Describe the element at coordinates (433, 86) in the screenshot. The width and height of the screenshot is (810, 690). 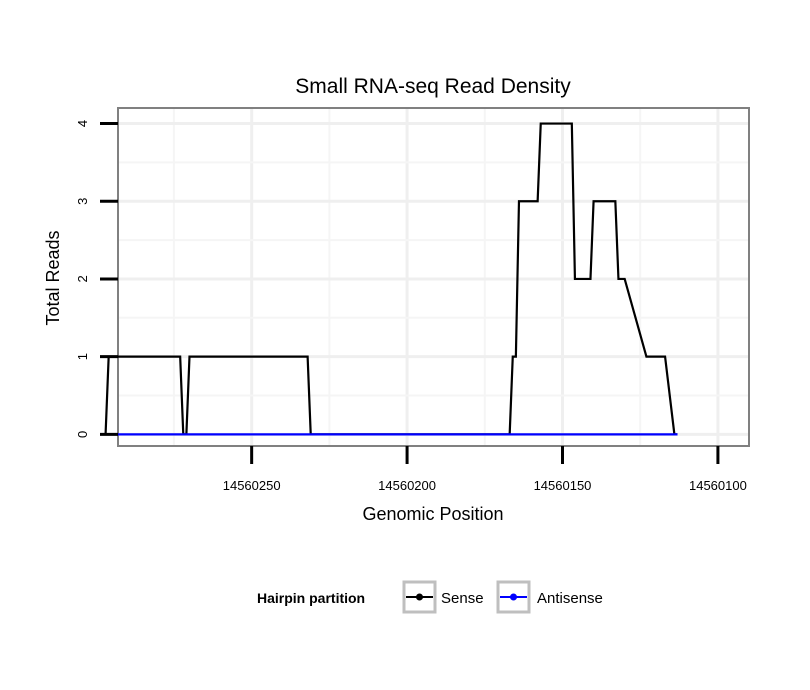
I see `chart-title: Small RNA-seq Read Density` at that location.